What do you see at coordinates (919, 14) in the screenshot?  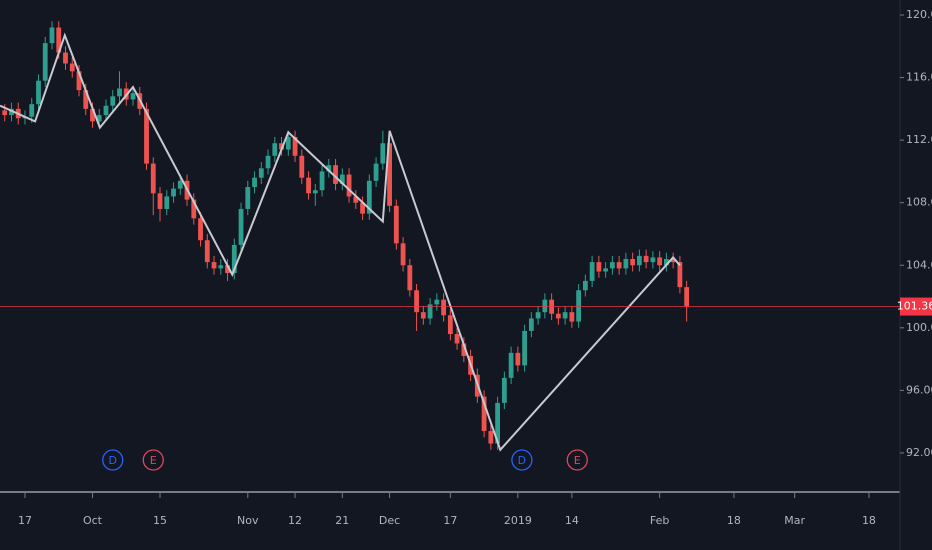 I see `y-tick-label: 120.00` at bounding box center [919, 14].